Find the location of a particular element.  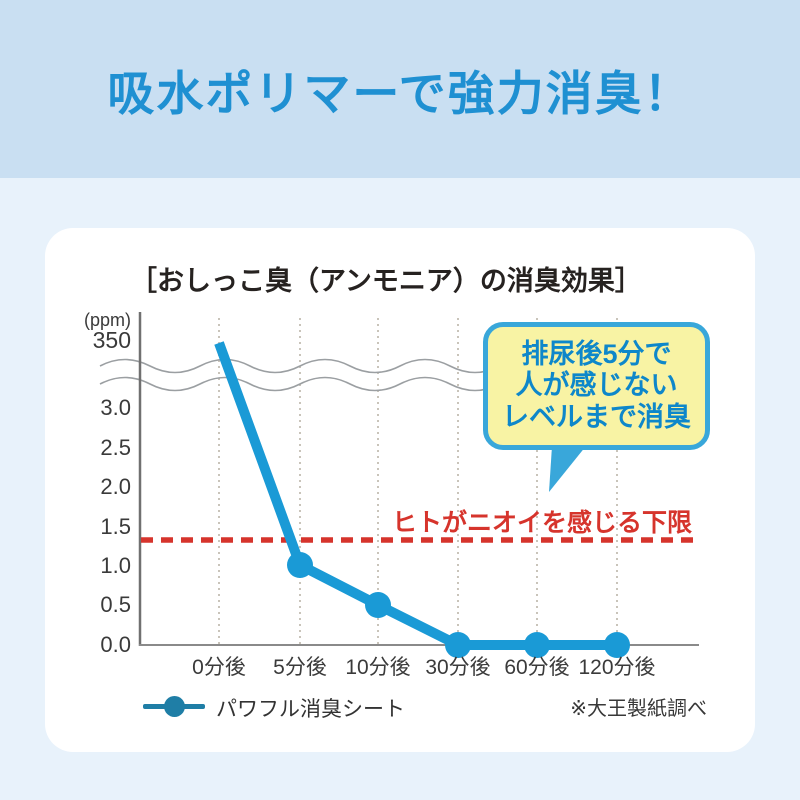

x-tick-10min: 10分後 is located at coordinates (378, 667).